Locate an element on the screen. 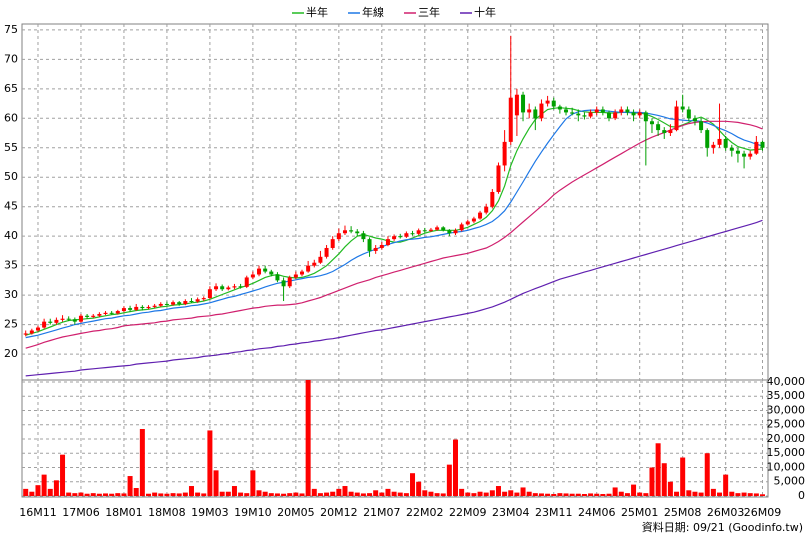 This screenshot has height=540, width=808. volume-tick-label: 5,000 is located at coordinates (790, 481).